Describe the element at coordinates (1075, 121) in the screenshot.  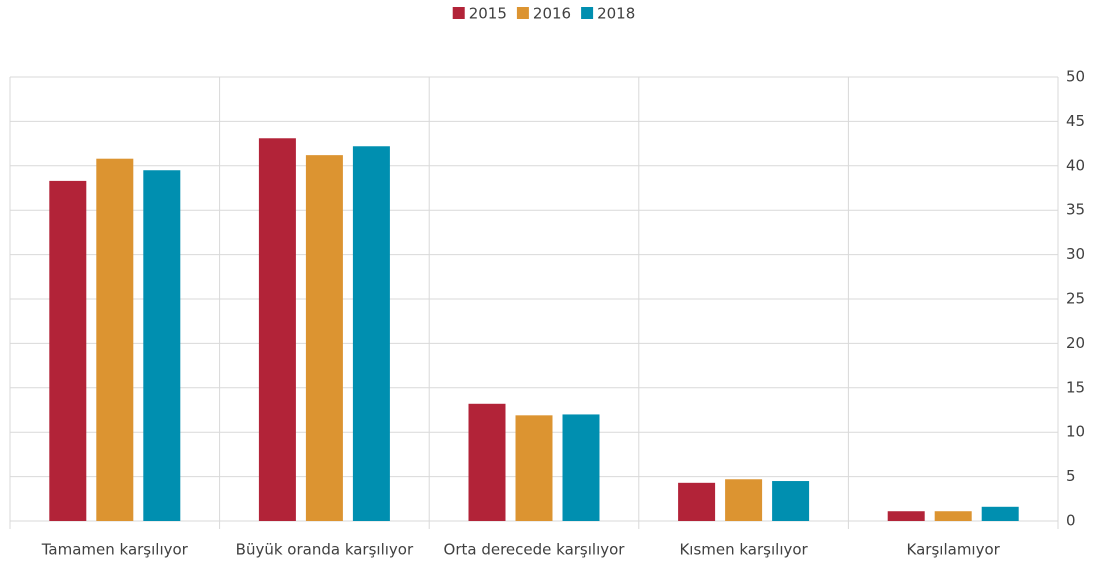
I see `y-tick-label: 45` at that location.